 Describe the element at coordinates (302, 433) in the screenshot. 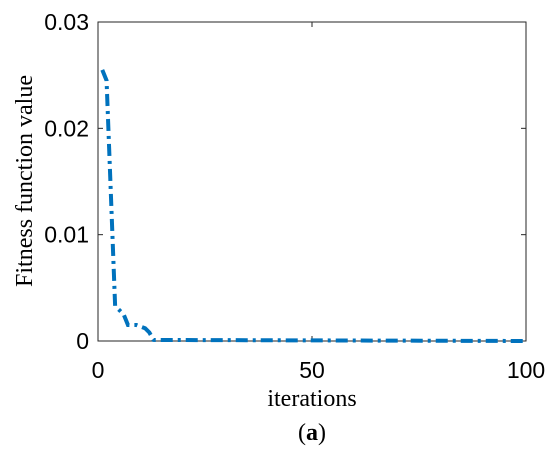

I see `caption-open: (` at that location.